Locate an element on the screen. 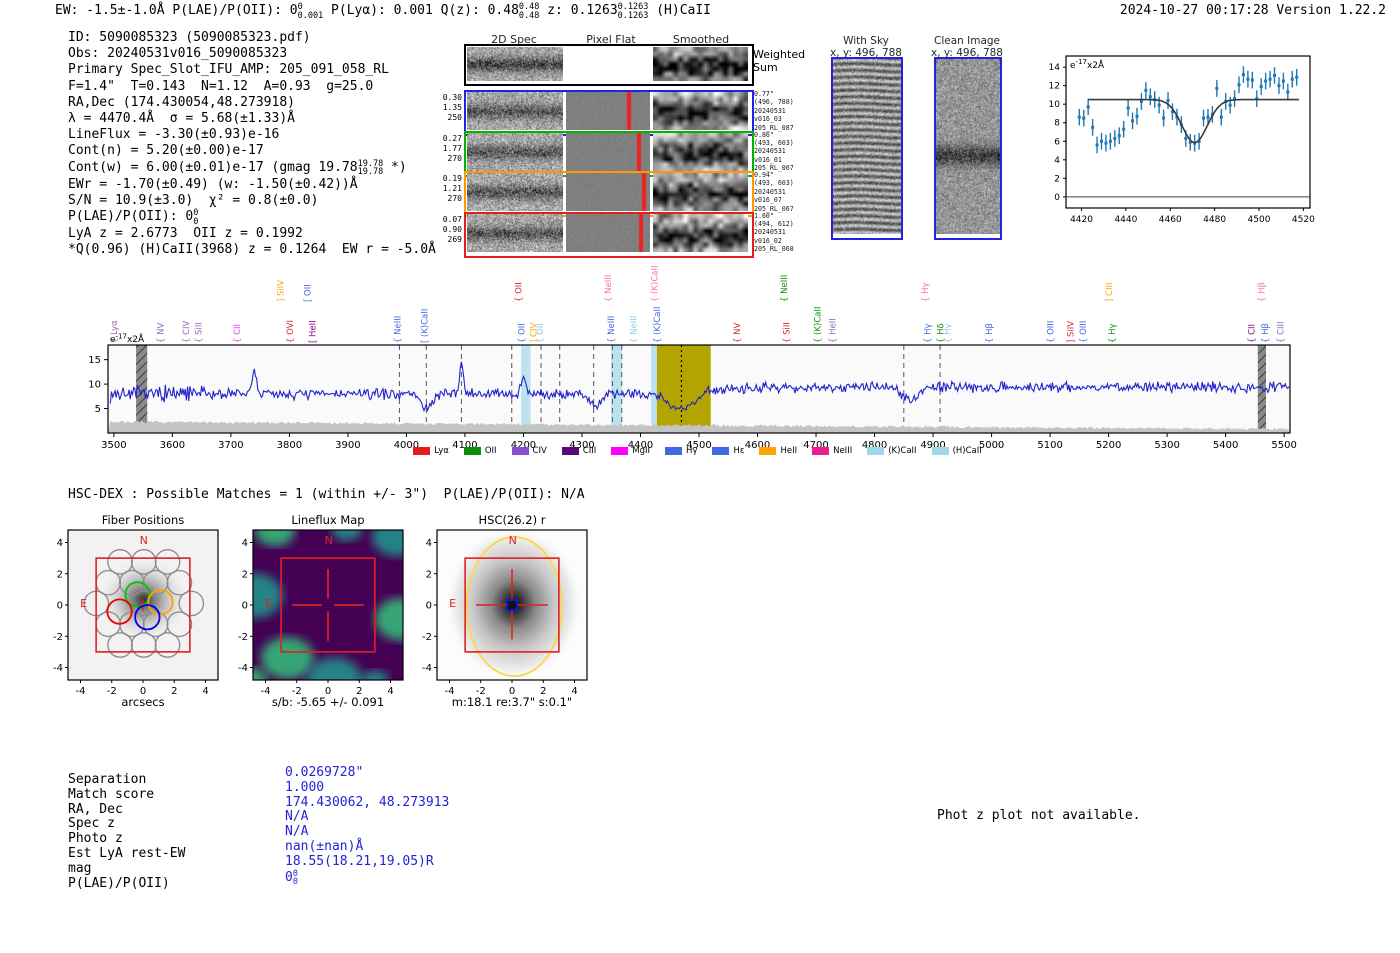 The width and height of the screenshot is (1400, 953). fiber-positions-plot: -4 -4 -2 -2 0 0 2 2 4 4 N E is located at coordinates (144, 621).